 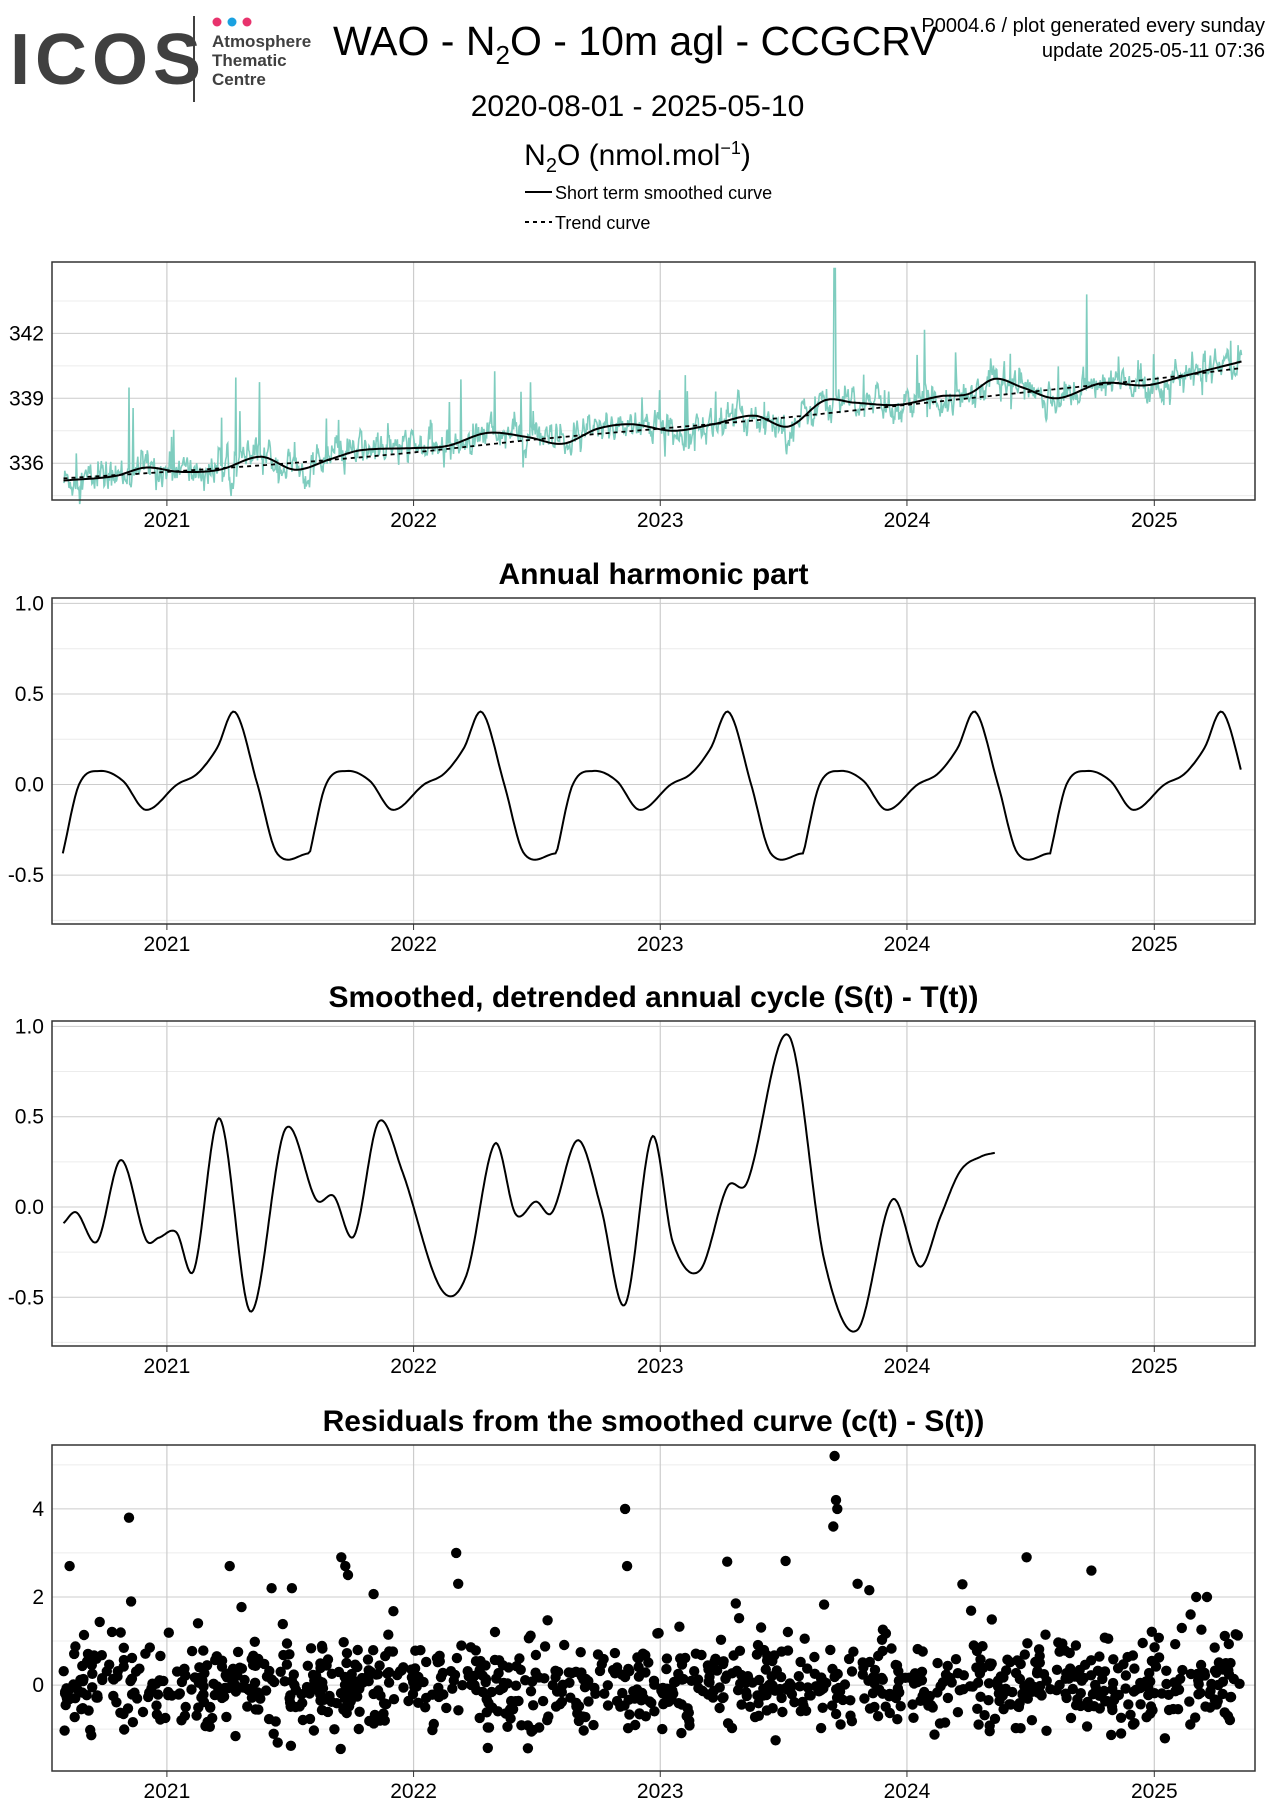 What do you see at coordinates (160, 59) in the screenshot?
I see `icos-logo: ICOS Atmosphere Thematic Centre` at bounding box center [160, 59].